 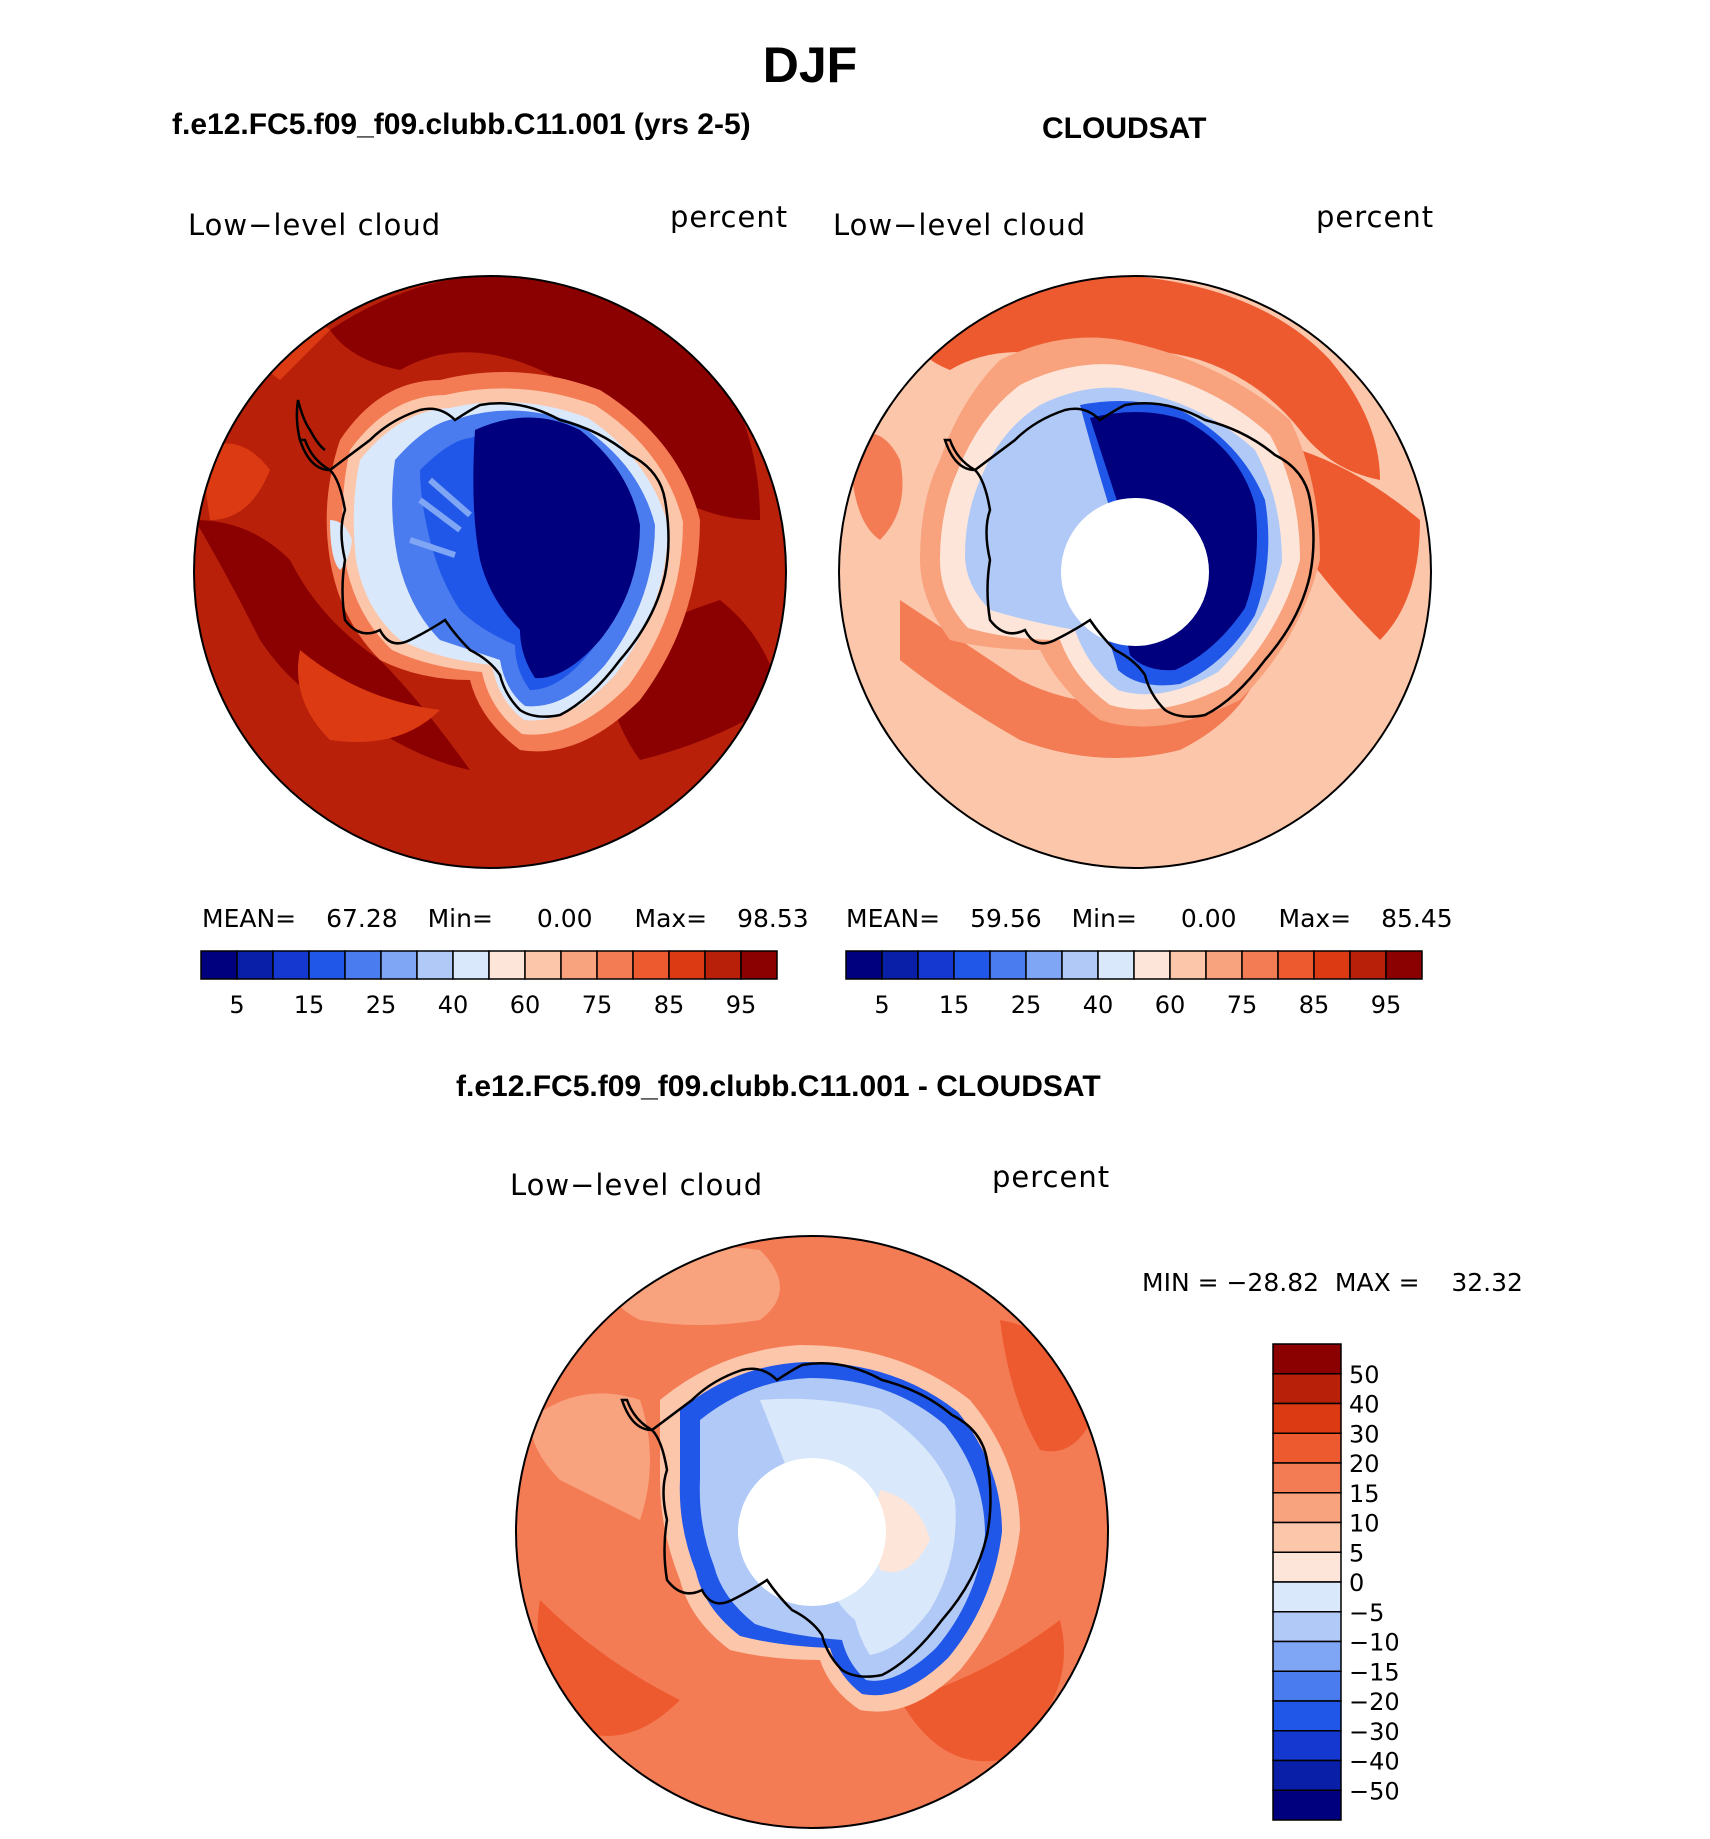 I want to click on model-colorbar-tick-label: 60, so click(x=525, y=1005).